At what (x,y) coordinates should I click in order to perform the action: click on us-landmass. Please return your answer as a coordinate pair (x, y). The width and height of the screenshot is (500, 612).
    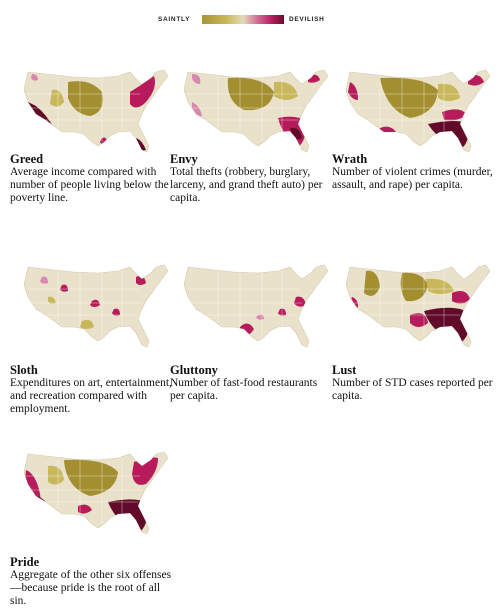
    Looking at the image, I should click on (255, 306).